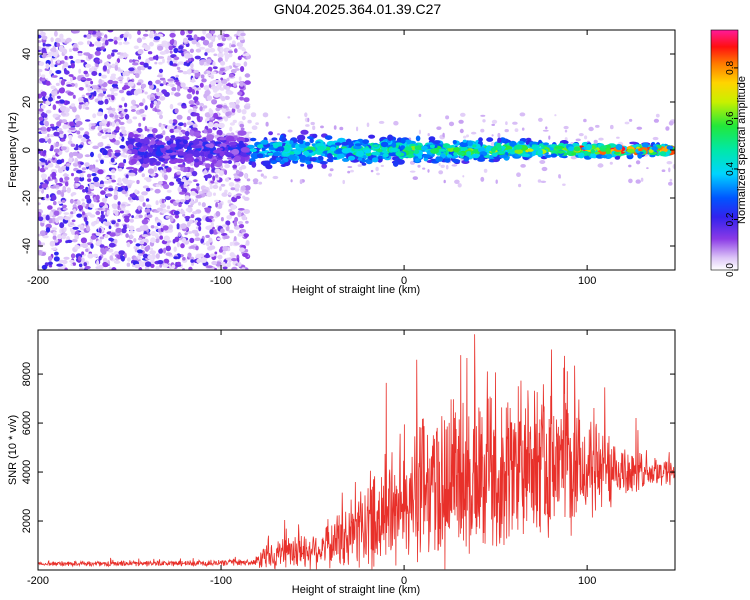 This screenshot has height=600, width=750. I want to click on colorbar-gradient, so click(724, 150).